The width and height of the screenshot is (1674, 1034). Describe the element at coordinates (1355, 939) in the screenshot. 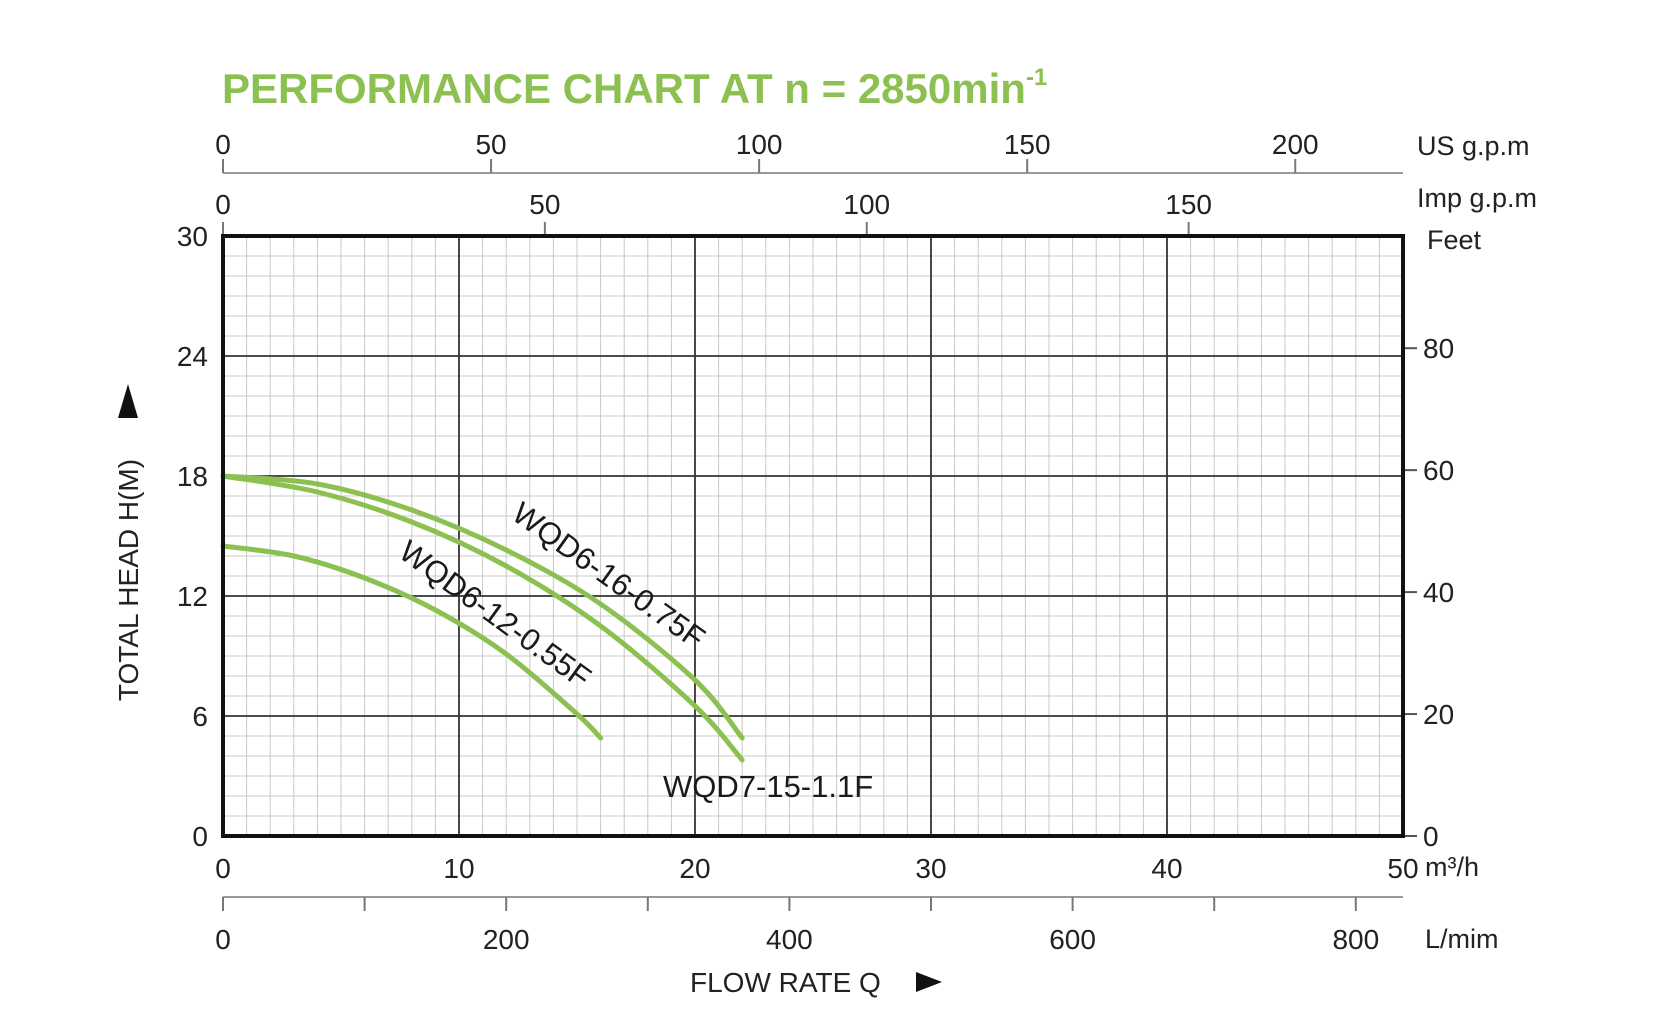

I see `x-tick-label-lpm: 800` at that location.